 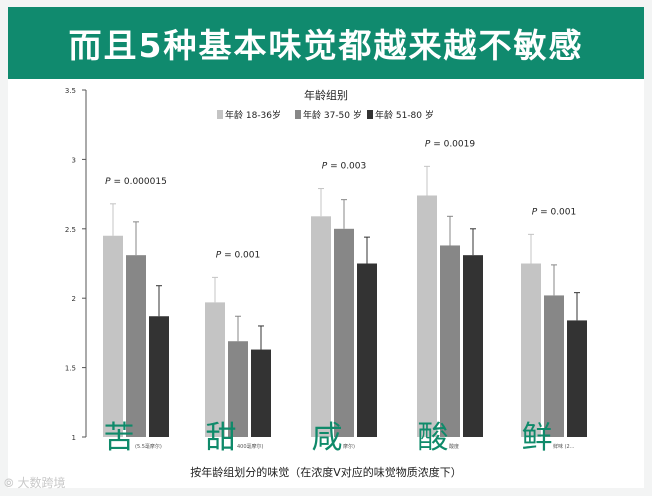 I want to click on category-sublabel: 摩尔), so click(x=349, y=446).